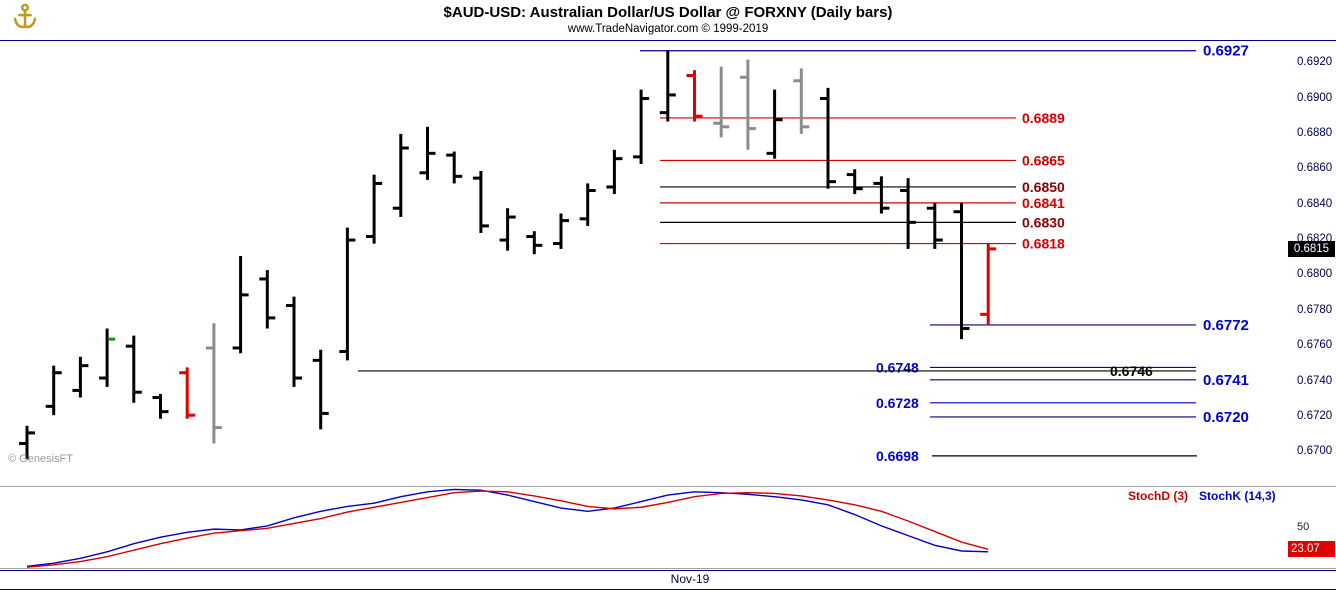 This screenshot has height=591, width=1336. Describe the element at coordinates (897, 367) in the screenshot. I see `level-label-0.6748: 0.6748` at that location.